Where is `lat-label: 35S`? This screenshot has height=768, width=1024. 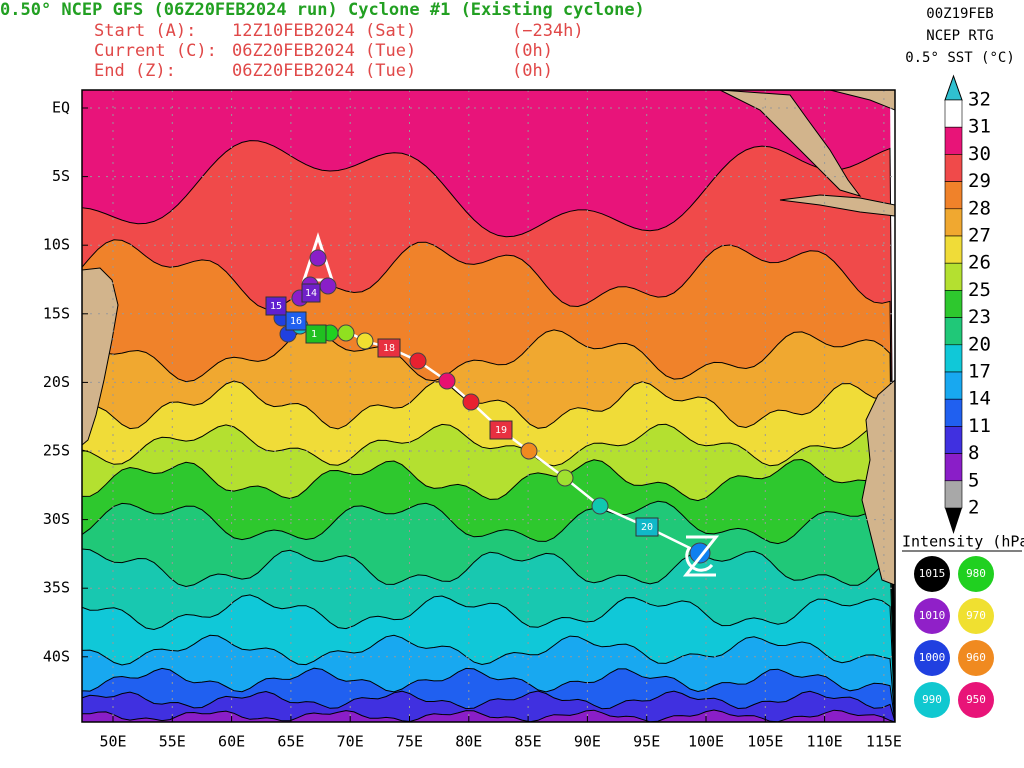 lat-label: 35S is located at coordinates (56, 588).